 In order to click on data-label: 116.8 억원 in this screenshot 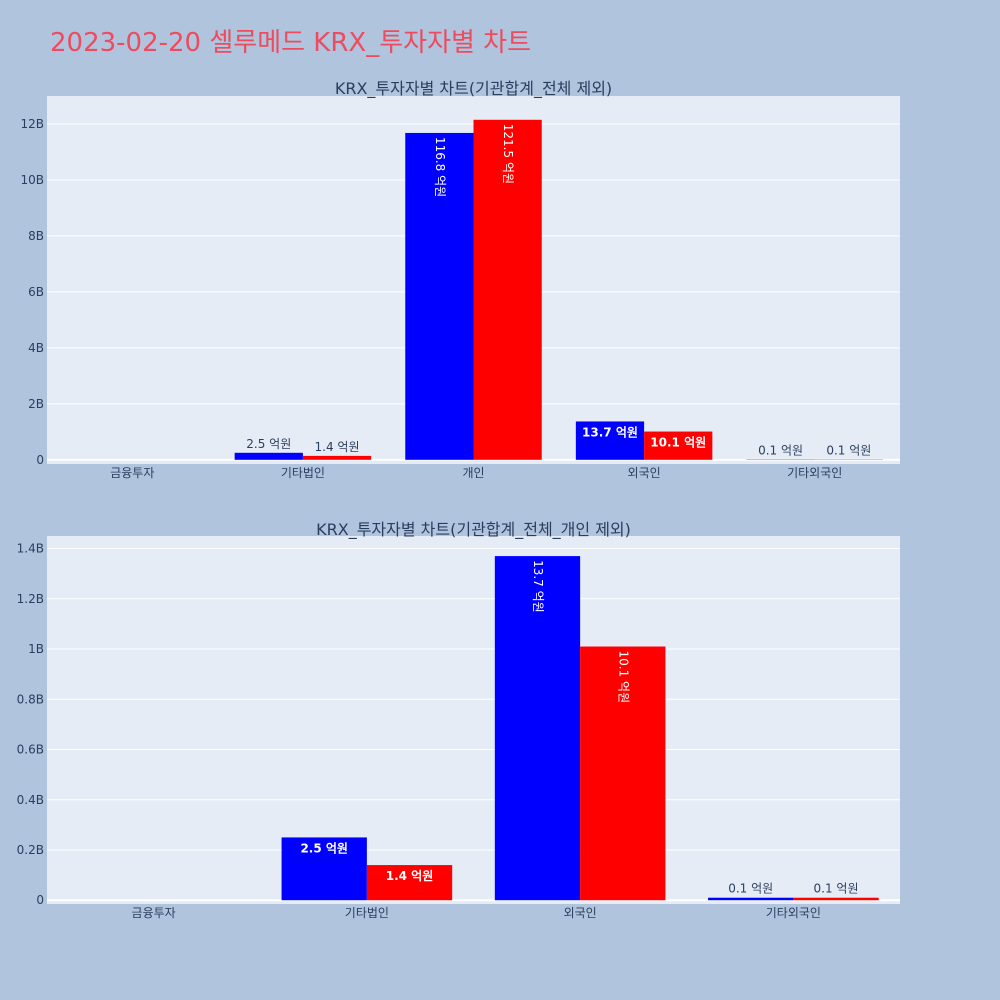, I will do `click(440, 167)`.